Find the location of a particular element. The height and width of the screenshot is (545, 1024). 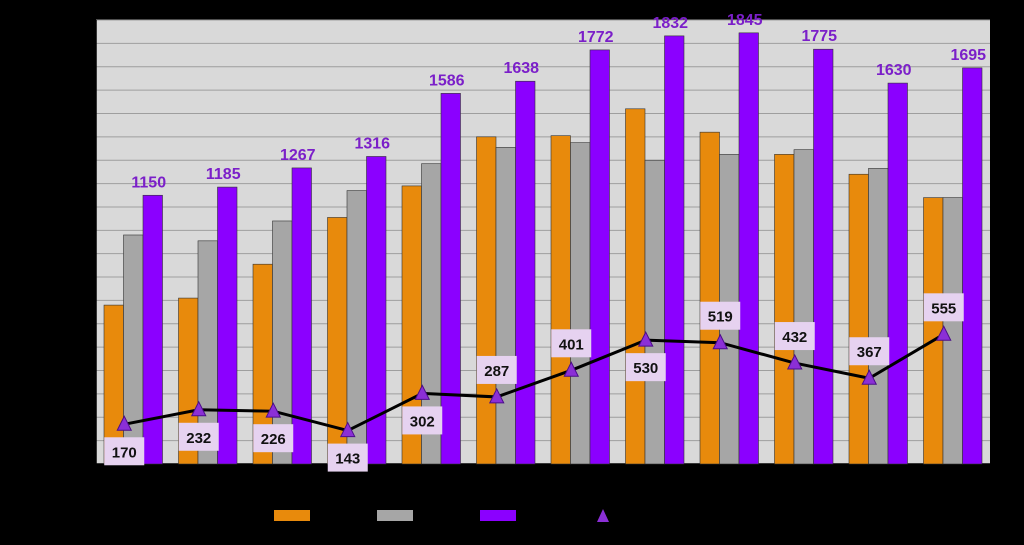

bar-value-label: 1586 is located at coordinates (447, 80).